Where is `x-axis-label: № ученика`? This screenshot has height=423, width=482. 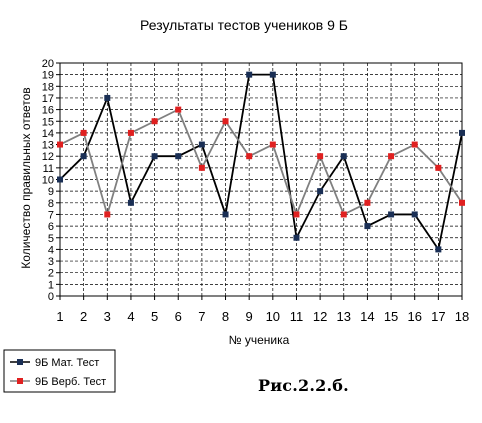
x-axis-label: № ученика is located at coordinates (259, 340).